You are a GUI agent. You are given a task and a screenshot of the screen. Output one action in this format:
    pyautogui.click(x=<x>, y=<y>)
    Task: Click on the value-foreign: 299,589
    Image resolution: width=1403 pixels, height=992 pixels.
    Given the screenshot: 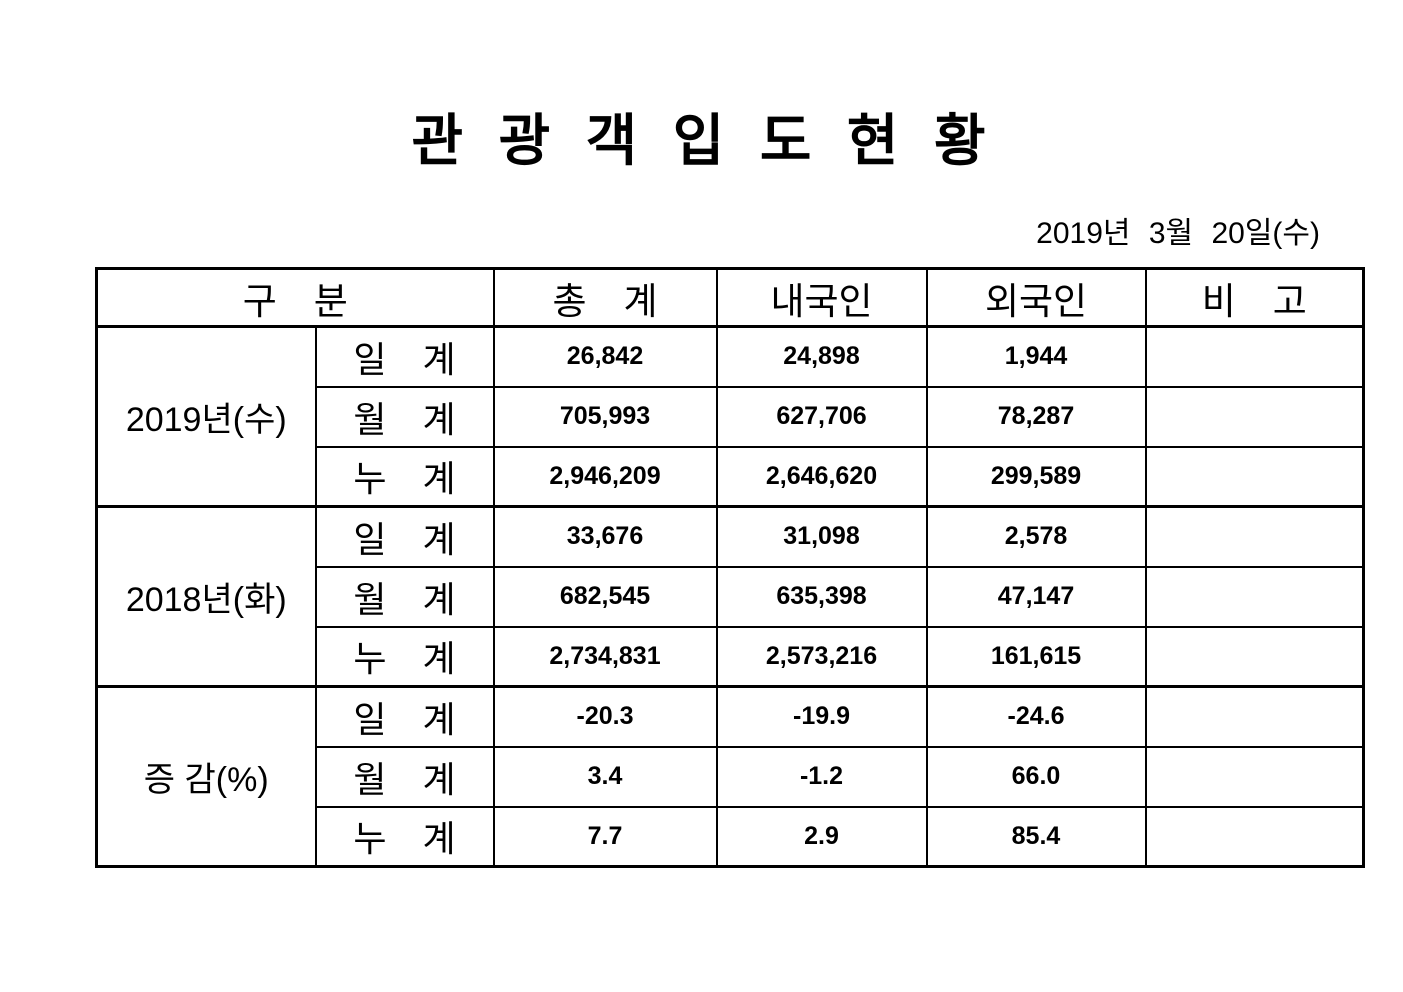 What is the action you would take?
    pyautogui.click(x=1036, y=476)
    